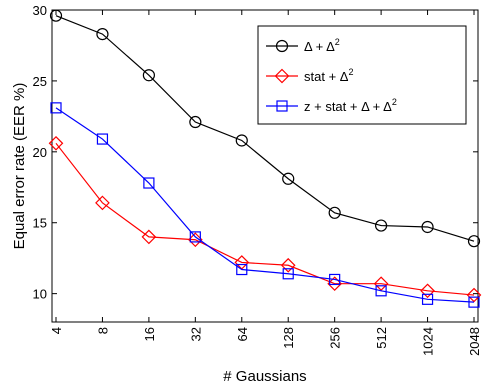 The image size is (483, 387). What do you see at coordinates (350, 105) in the screenshot?
I see `legend-label: z + stat + Δ + Δ2` at bounding box center [350, 105].